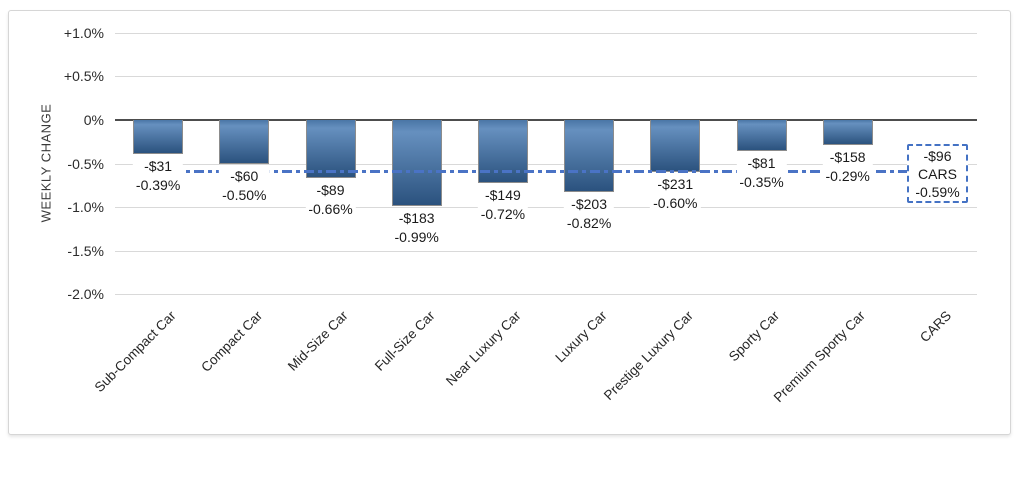 The height and width of the screenshot is (485, 1024). I want to click on bar-sporty-car, so click(761, 135).